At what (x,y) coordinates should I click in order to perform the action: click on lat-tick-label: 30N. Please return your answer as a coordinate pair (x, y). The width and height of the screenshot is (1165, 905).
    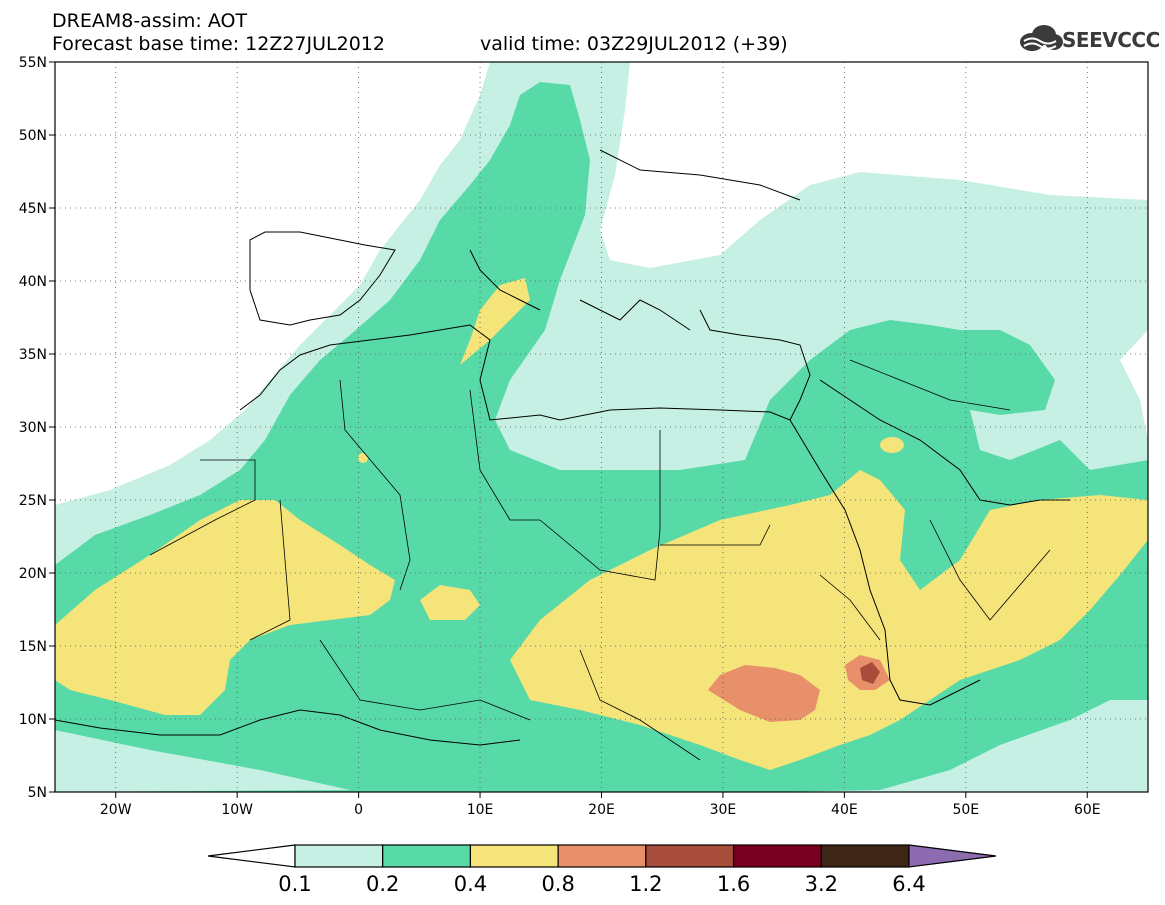
    Looking at the image, I should click on (33, 428).